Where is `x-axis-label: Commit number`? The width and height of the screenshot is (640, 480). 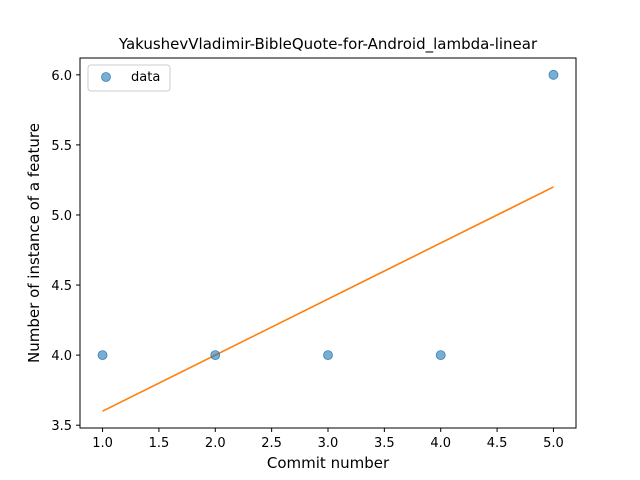
x-axis-label: Commit number is located at coordinates (328, 463).